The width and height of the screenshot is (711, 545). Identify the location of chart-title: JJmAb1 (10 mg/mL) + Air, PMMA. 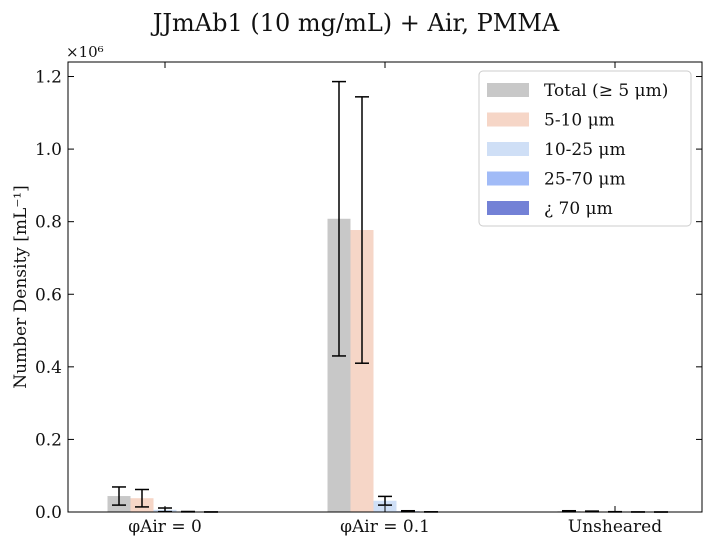
(355, 23).